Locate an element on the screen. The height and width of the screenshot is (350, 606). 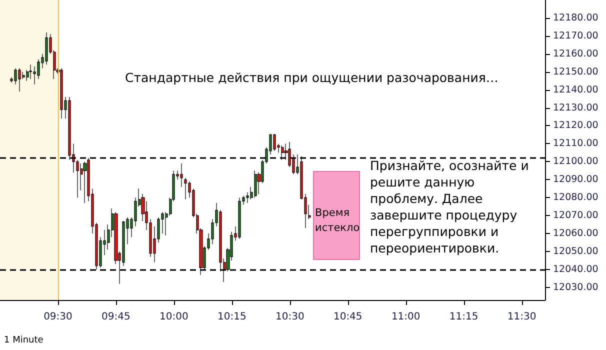
x-tick-label: 09:30 is located at coordinates (58, 317).